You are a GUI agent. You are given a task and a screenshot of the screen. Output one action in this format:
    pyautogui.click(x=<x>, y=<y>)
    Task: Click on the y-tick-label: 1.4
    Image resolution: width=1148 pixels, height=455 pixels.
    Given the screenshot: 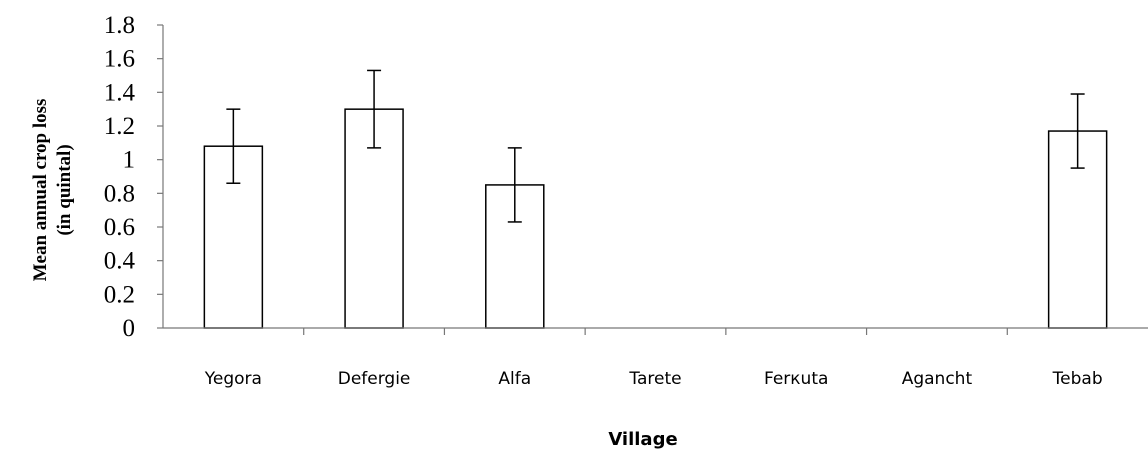 What is the action you would take?
    pyautogui.click(x=120, y=92)
    